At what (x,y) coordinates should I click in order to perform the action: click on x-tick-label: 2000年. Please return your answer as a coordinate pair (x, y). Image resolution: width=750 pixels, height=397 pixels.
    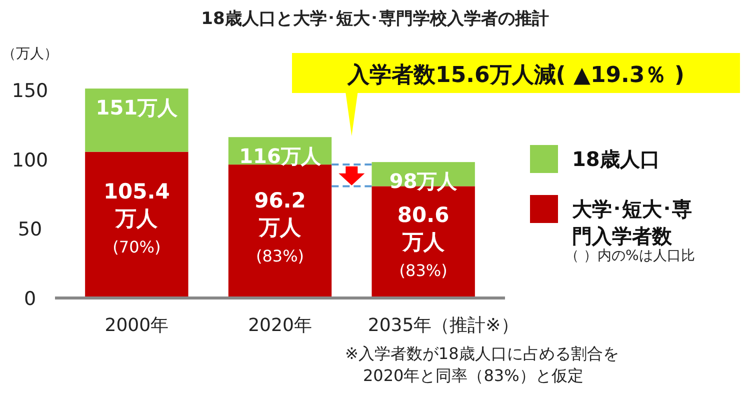
    Looking at the image, I should click on (136, 325).